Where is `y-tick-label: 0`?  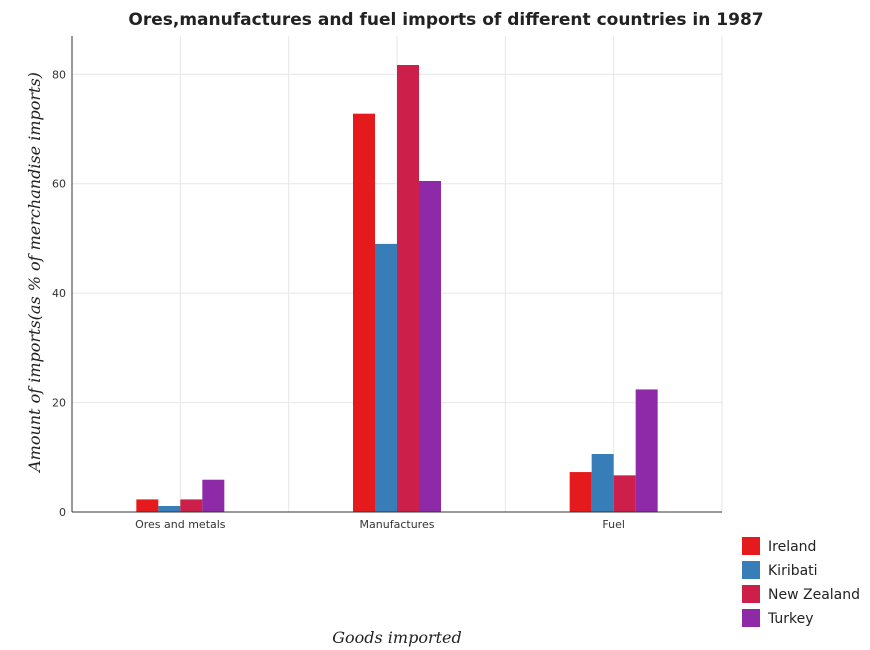
y-tick-label: 0 is located at coordinates (62, 512).